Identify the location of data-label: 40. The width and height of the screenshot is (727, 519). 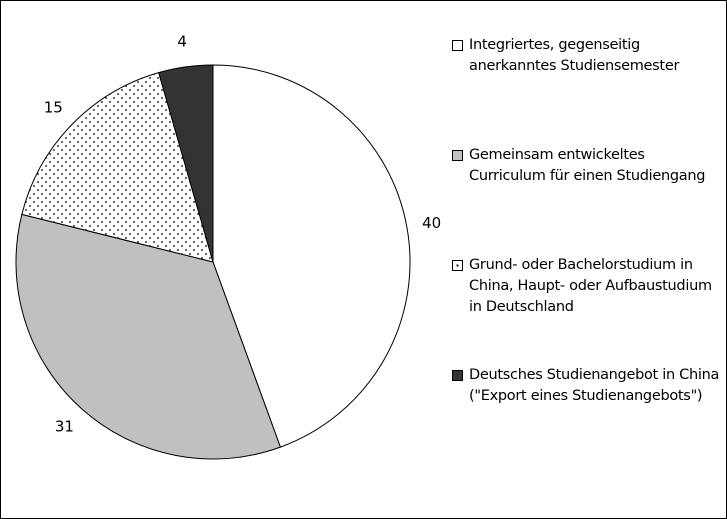
(431, 223).